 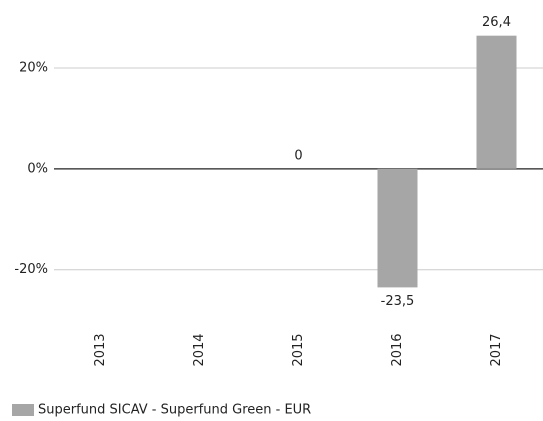 What do you see at coordinates (31, 269) in the screenshot?
I see `y-tick-label: -20%` at bounding box center [31, 269].